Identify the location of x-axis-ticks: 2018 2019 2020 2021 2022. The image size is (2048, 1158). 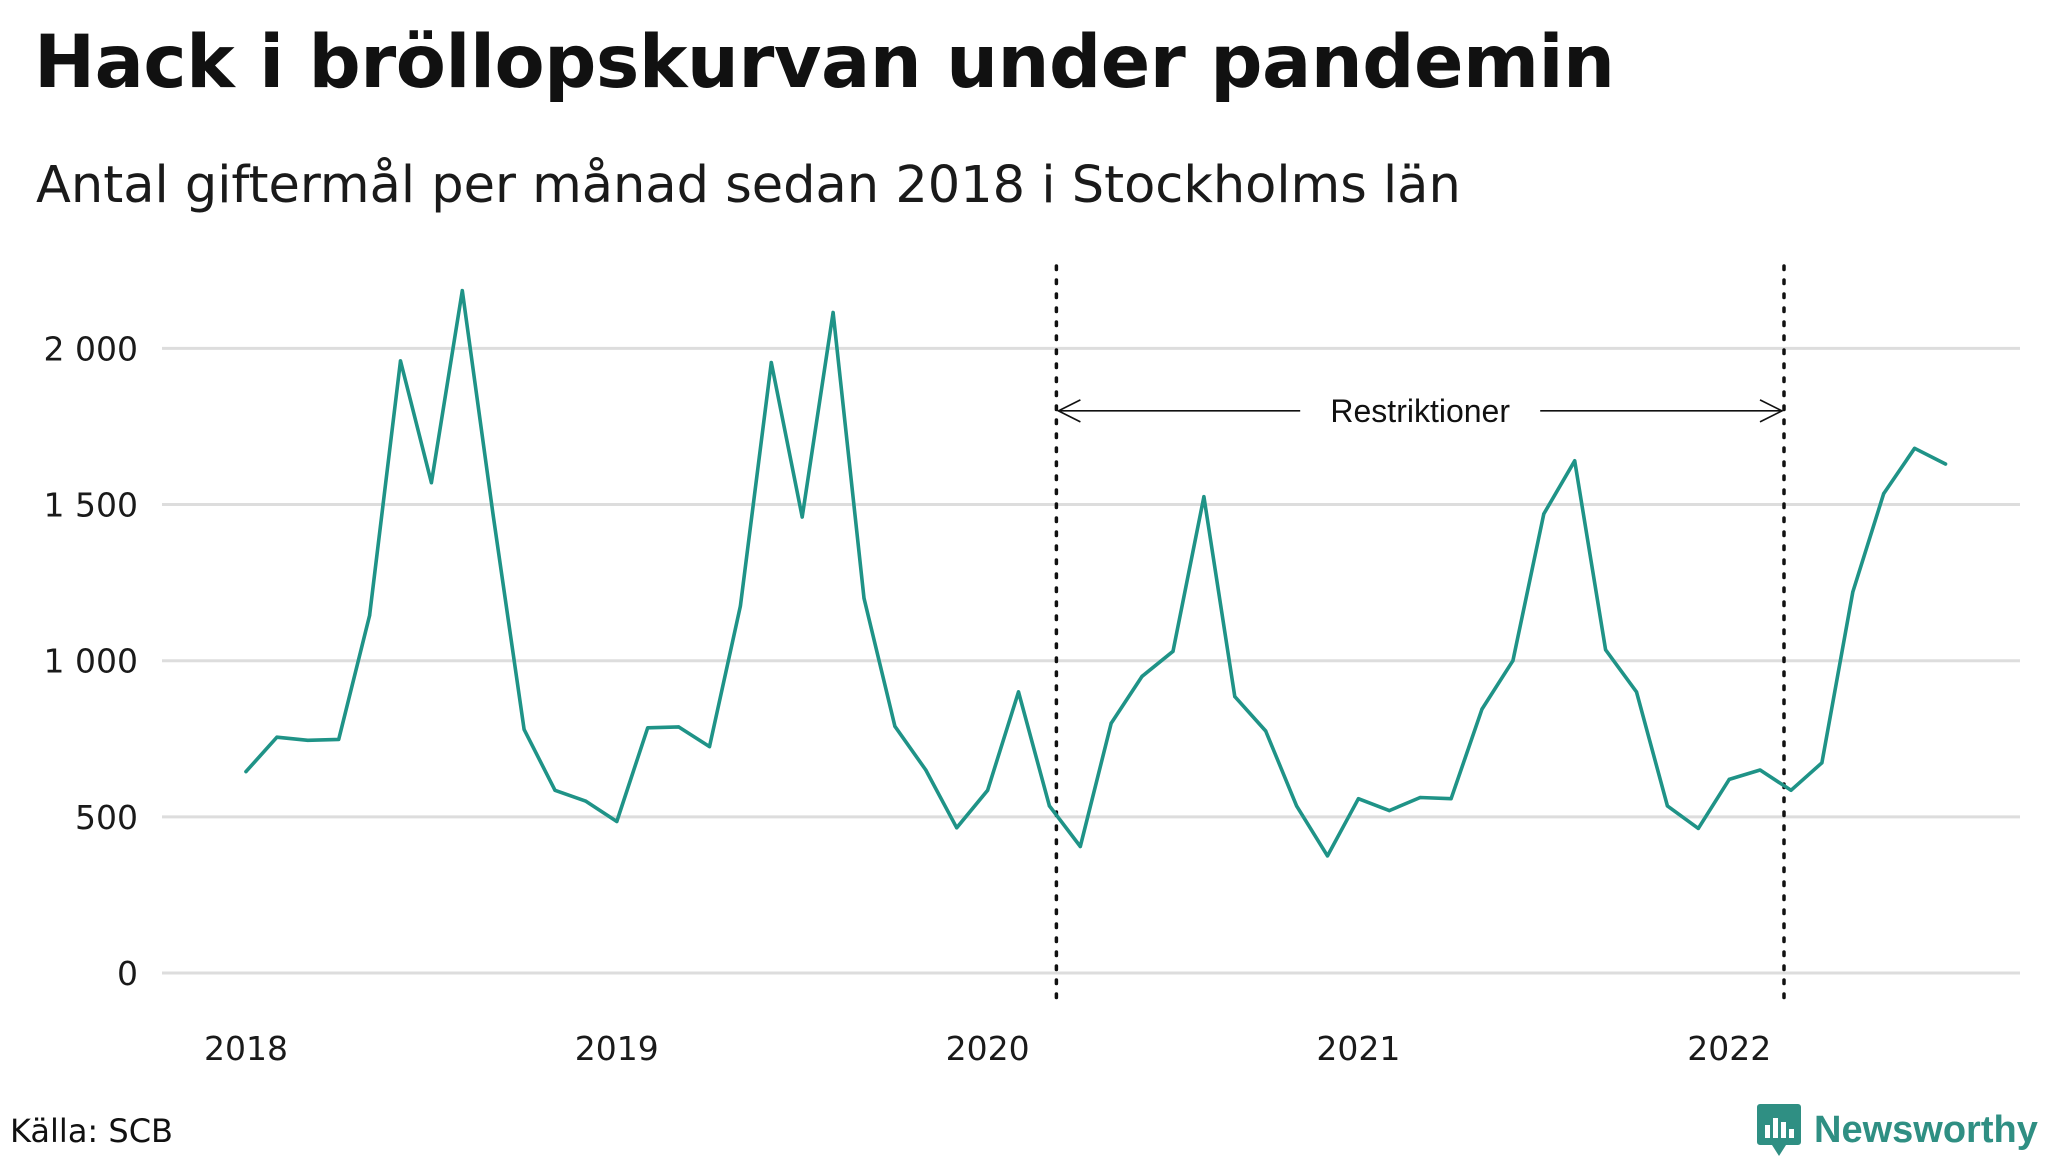
(987, 1048).